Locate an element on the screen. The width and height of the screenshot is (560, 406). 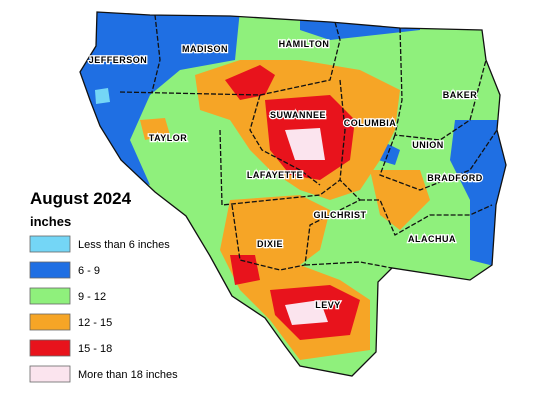
county-label: LEVY is located at coordinates (328, 305).